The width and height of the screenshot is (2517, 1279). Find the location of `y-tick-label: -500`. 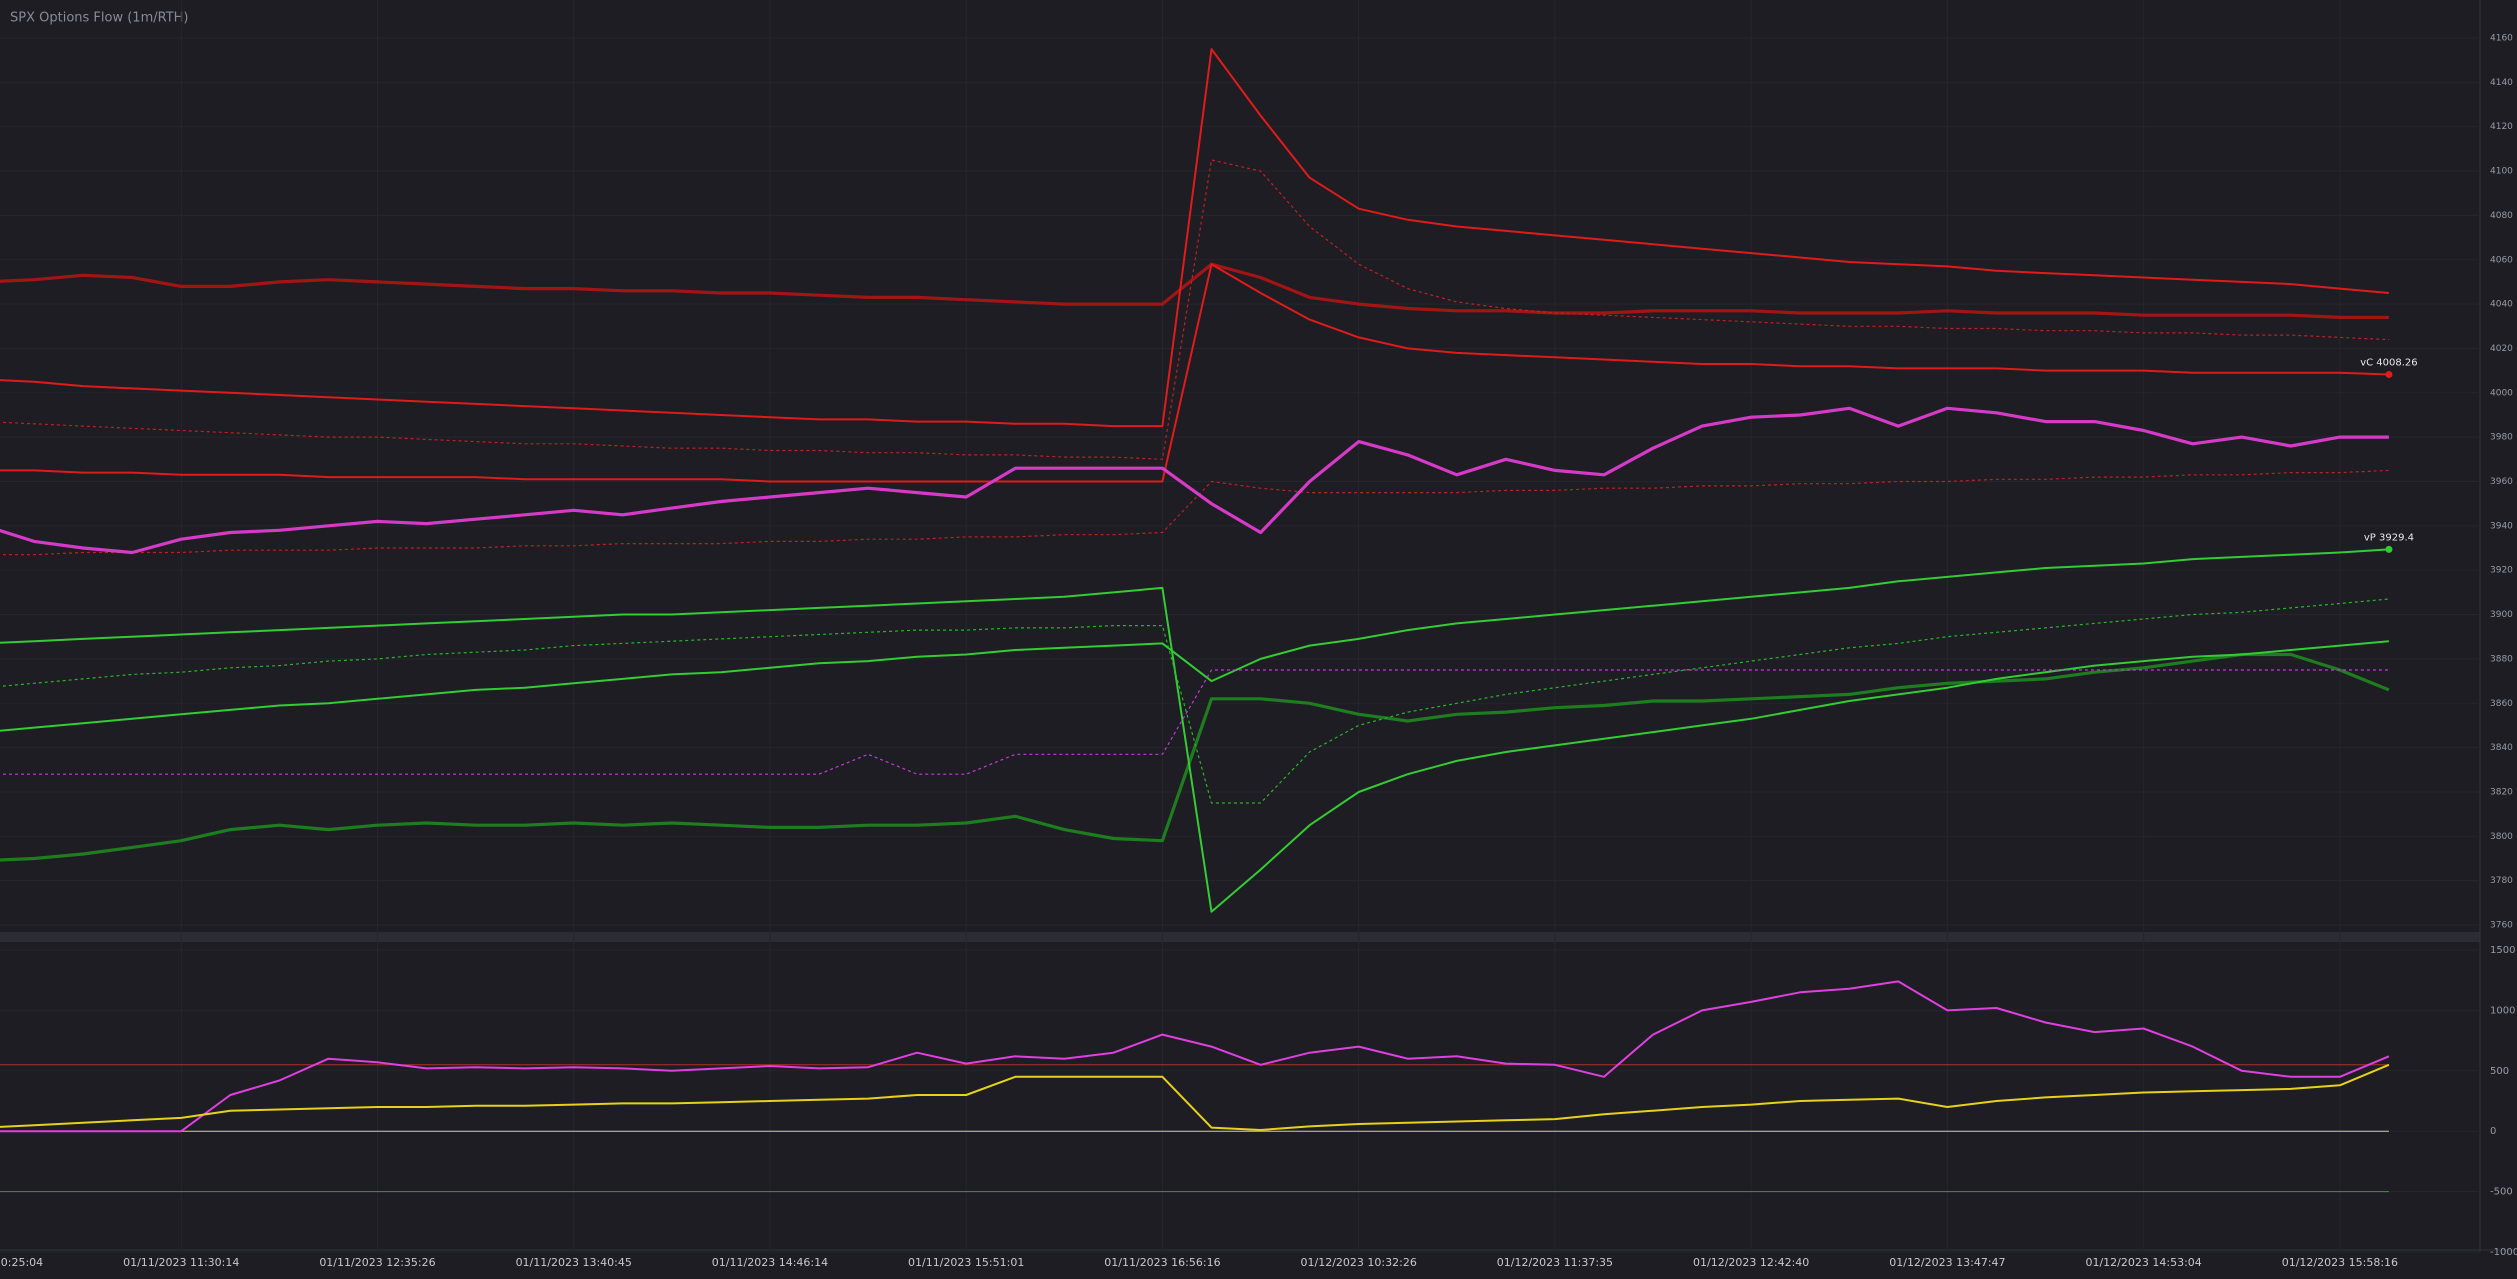

y-tick-label: -500 is located at coordinates (2501, 1192).